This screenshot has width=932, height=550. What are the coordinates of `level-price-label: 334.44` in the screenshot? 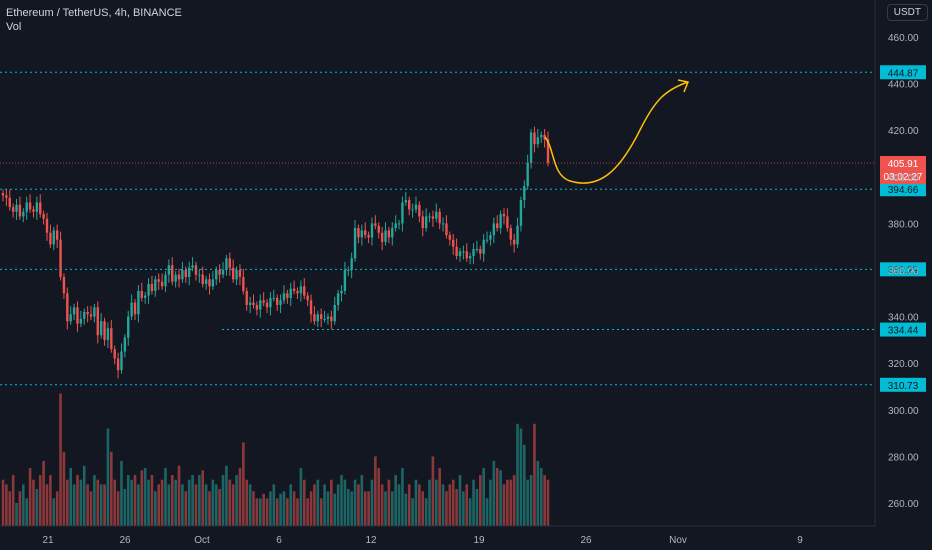 It's located at (903, 331).